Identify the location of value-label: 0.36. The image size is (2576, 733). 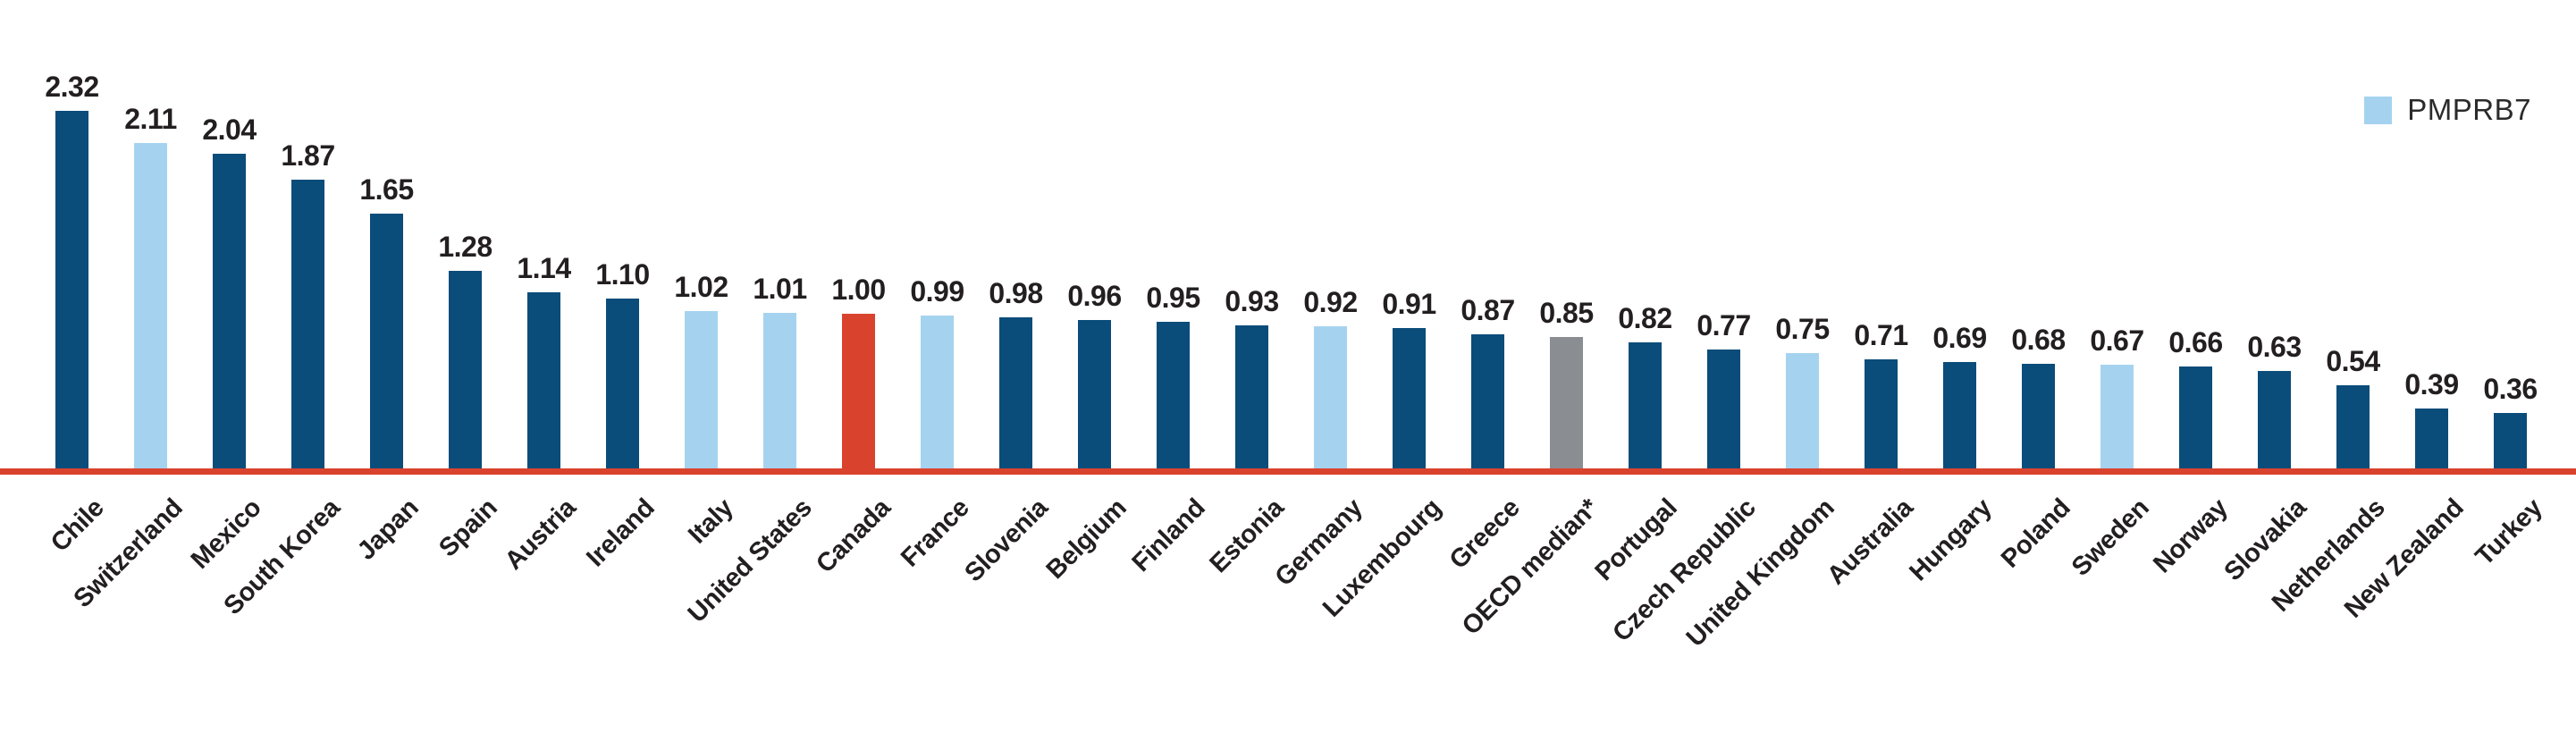
(2511, 389).